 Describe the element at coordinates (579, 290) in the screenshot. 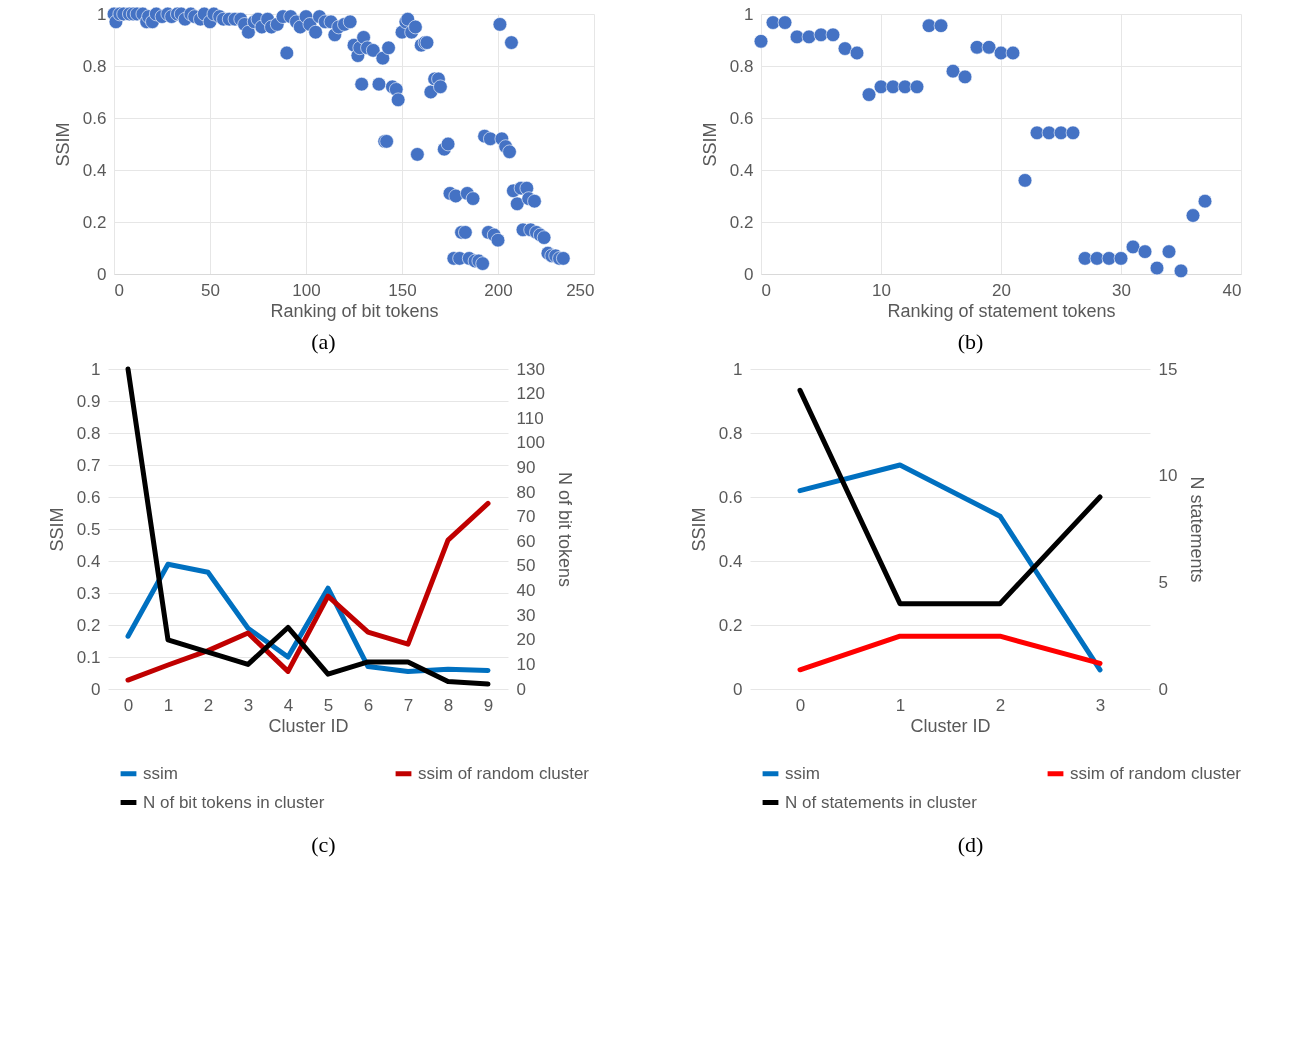

I see `x-tick-label: 250` at that location.